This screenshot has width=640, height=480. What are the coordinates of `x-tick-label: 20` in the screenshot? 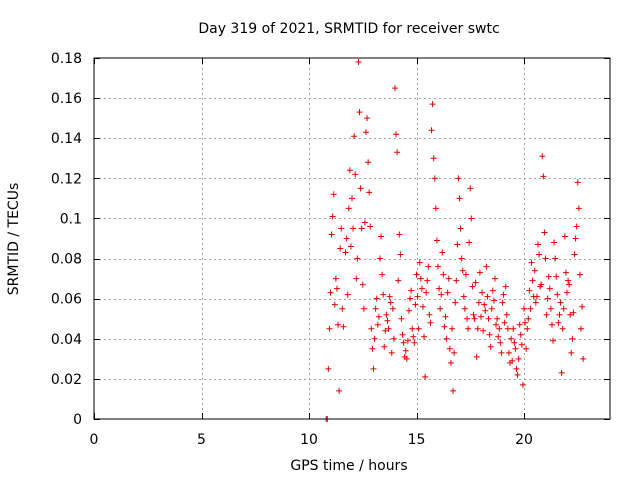 It's located at (524, 440).